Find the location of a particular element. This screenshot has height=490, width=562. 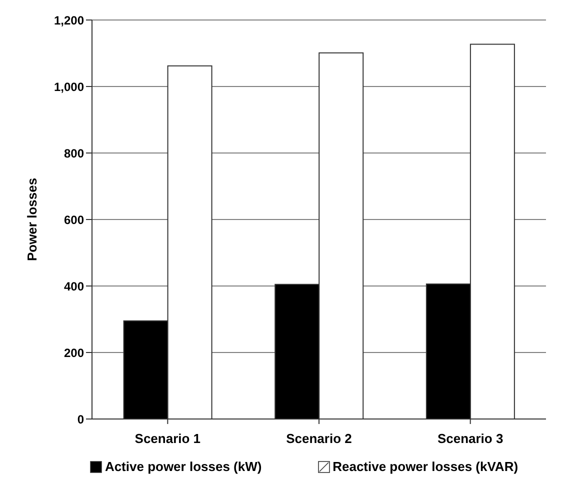

x-tick-label: Scenario 2 is located at coordinates (319, 438).